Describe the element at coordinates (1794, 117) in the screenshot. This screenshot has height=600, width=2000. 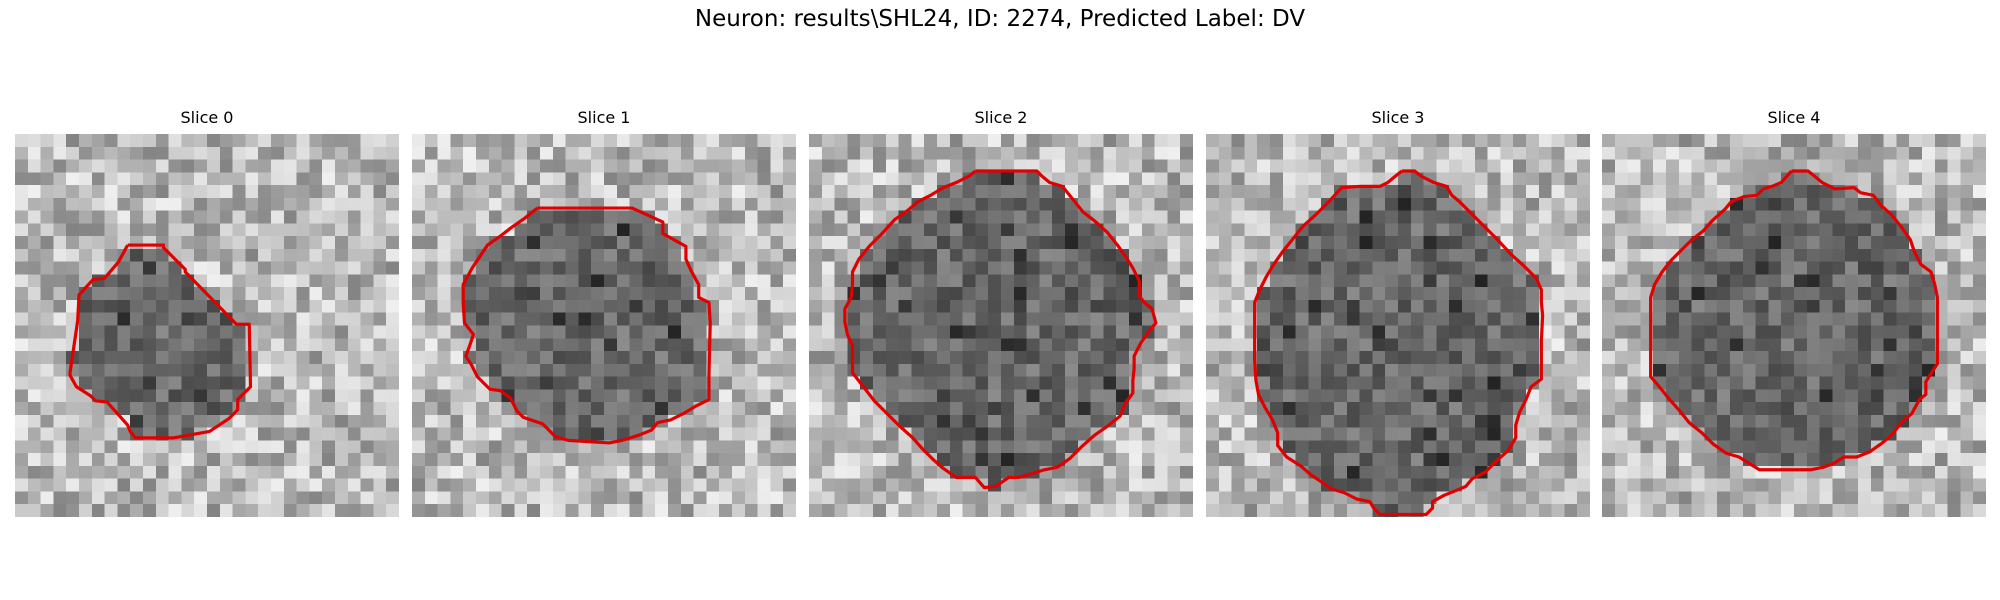
I see `slice-title-4: Slice 4` at that location.